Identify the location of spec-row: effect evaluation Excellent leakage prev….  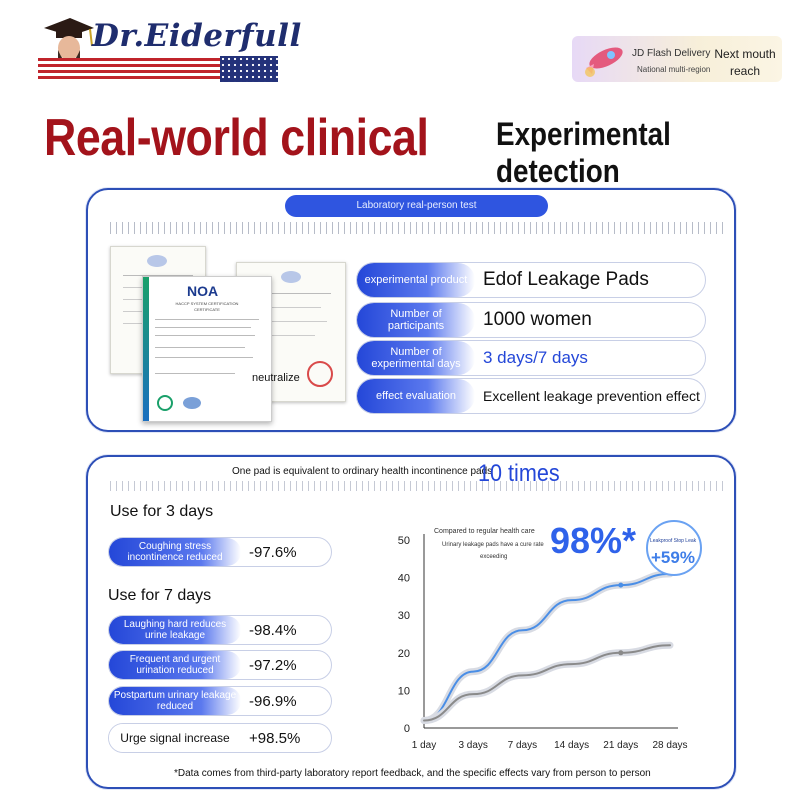
(531, 396).